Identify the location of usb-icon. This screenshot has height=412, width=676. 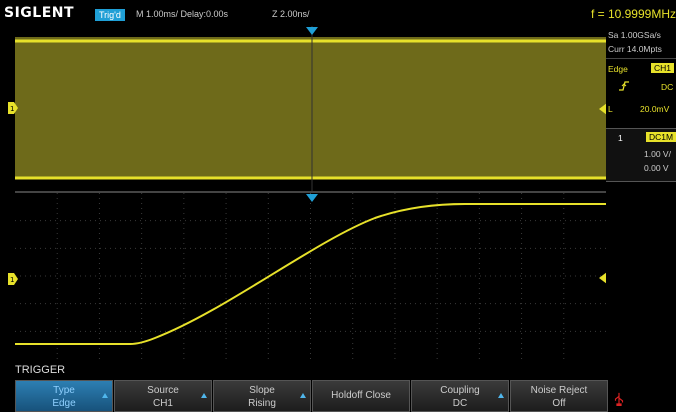
(619, 399).